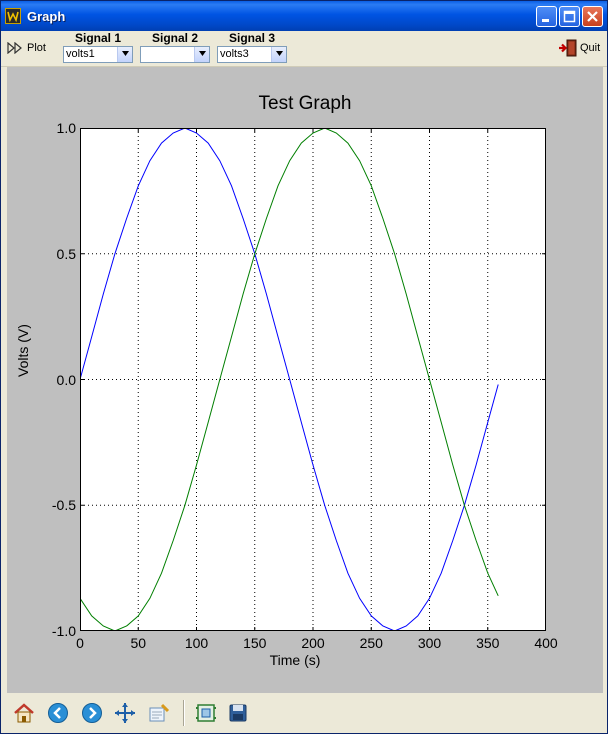  Describe the element at coordinates (371, 643) in the screenshot. I see `x-tick-label: 250` at that location.